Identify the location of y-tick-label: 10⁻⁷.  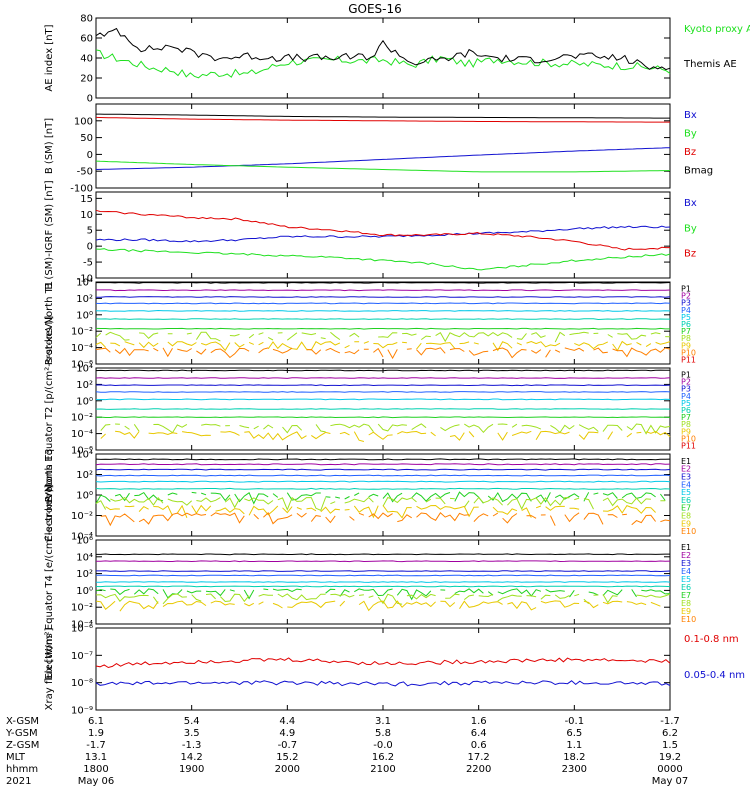
(82, 656).